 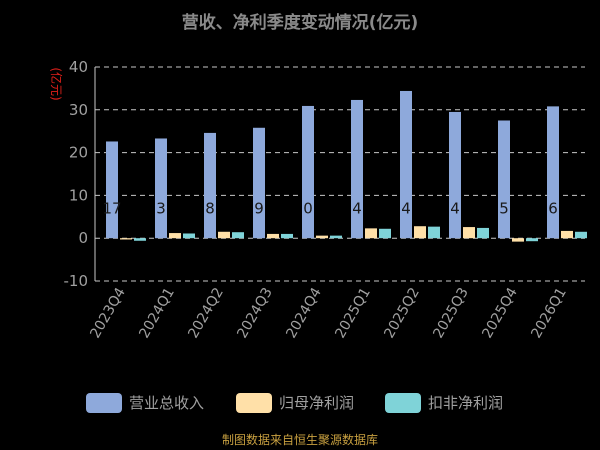 I want to click on data-label-layer: 17 3 8 9 0 4 4 4 5 6, so click(x=329, y=208).